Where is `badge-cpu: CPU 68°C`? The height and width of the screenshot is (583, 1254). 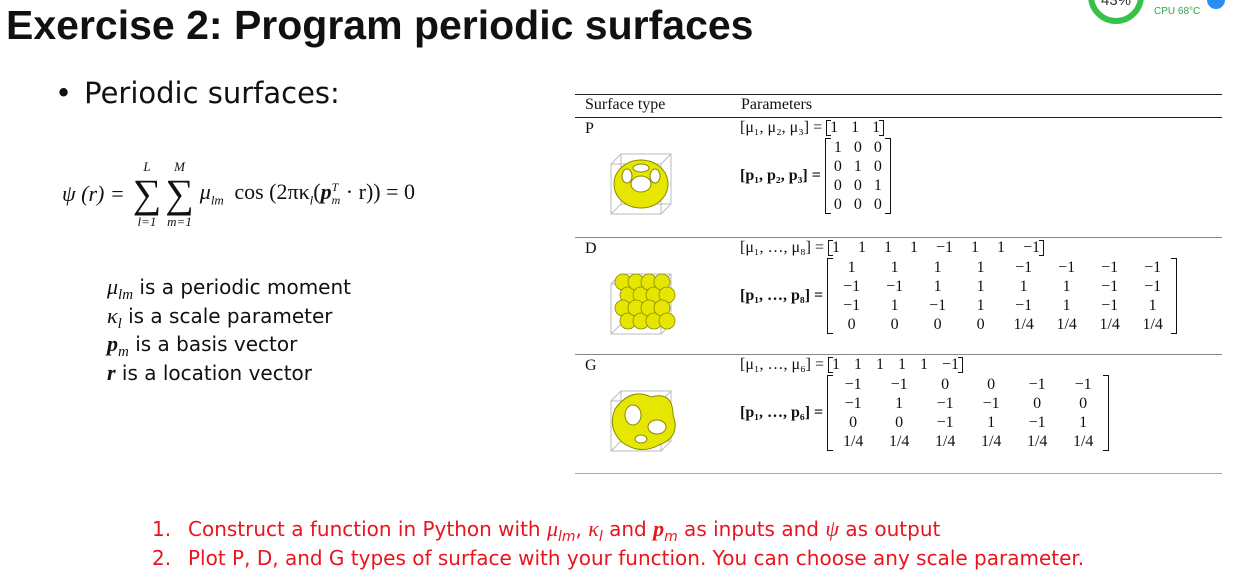
badge-cpu: CPU 68°C is located at coordinates (1177, 11).